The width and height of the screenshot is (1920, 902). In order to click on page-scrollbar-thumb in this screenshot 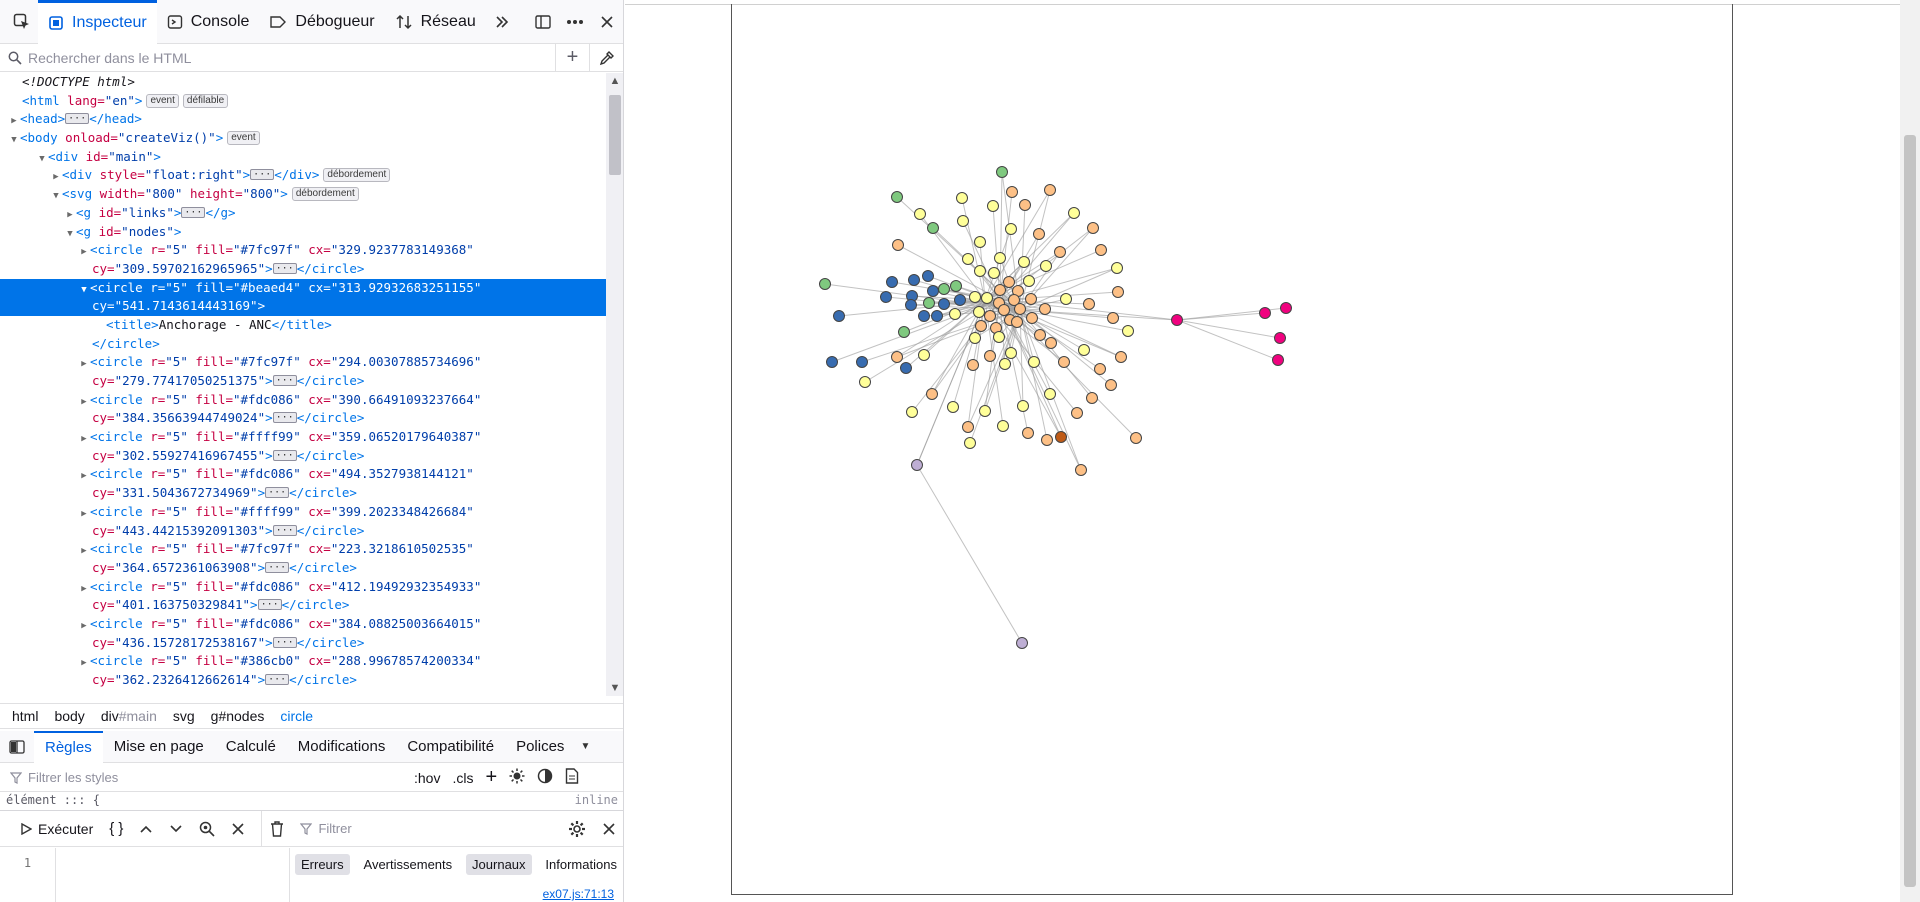, I will do `click(1910, 511)`.